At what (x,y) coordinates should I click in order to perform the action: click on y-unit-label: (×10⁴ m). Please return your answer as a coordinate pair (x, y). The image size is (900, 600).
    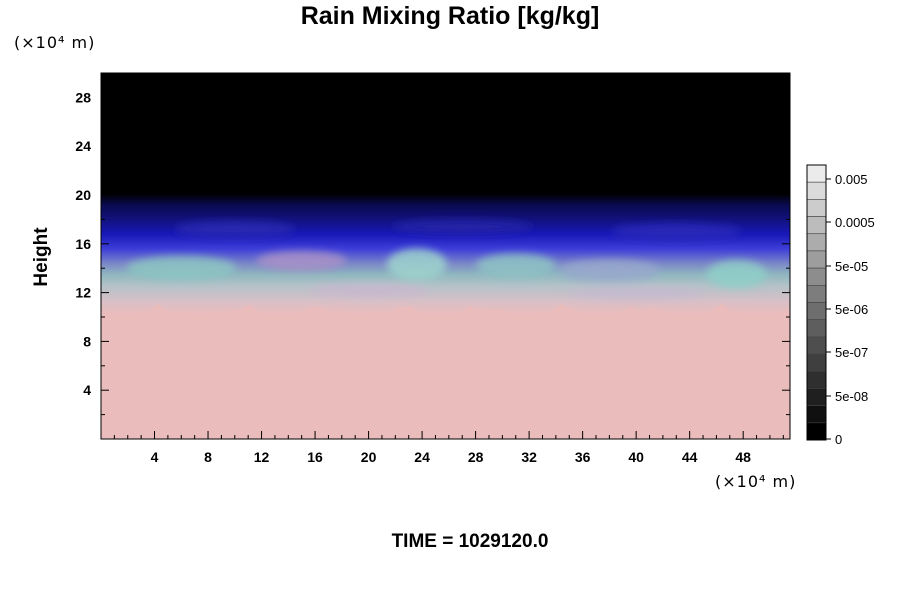
    Looking at the image, I should click on (55, 42).